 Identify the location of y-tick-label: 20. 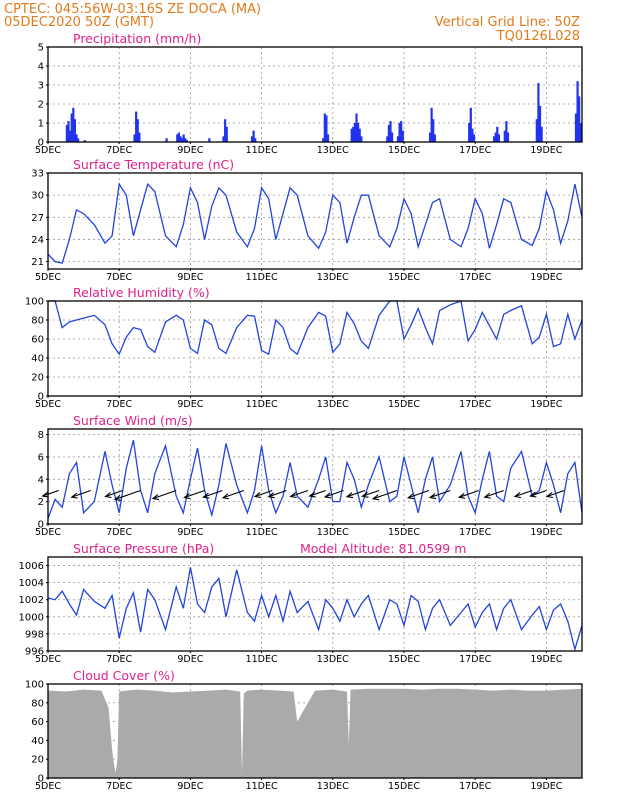
(37, 378).